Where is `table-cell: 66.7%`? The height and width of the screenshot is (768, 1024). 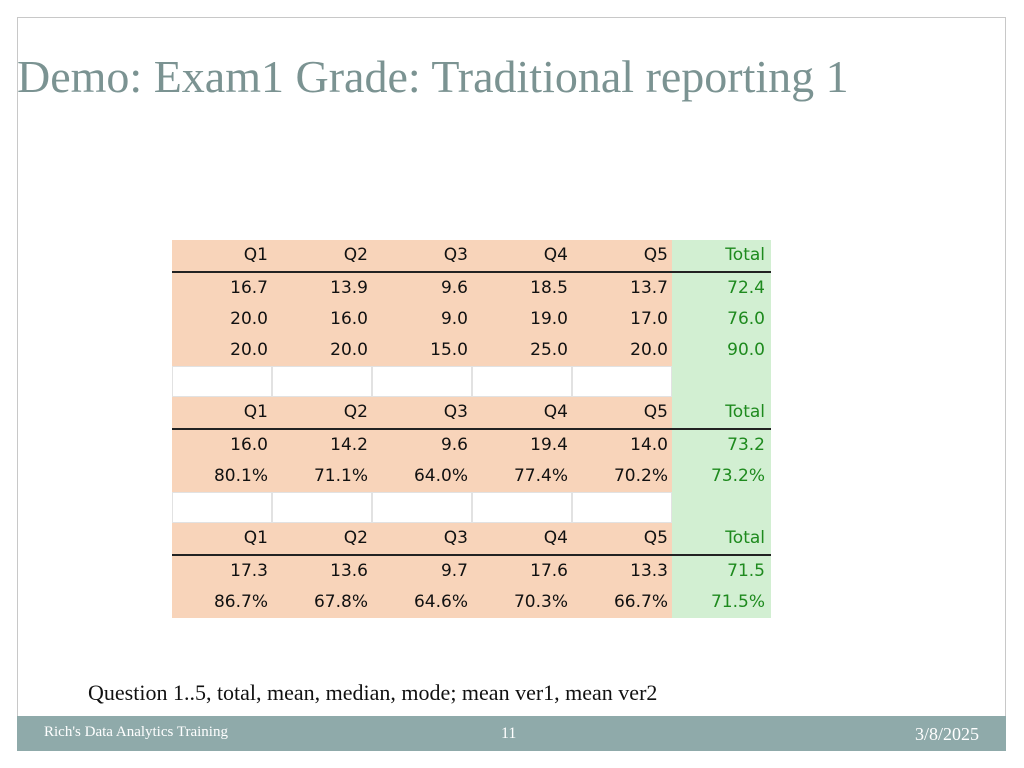
table-cell: 66.7% is located at coordinates (622, 602).